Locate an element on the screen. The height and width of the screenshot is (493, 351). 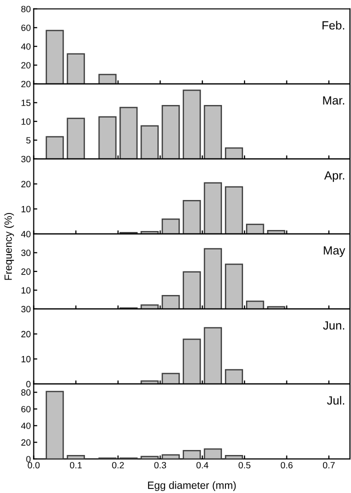
x-tick-label: 0.7 is located at coordinates (328, 465).